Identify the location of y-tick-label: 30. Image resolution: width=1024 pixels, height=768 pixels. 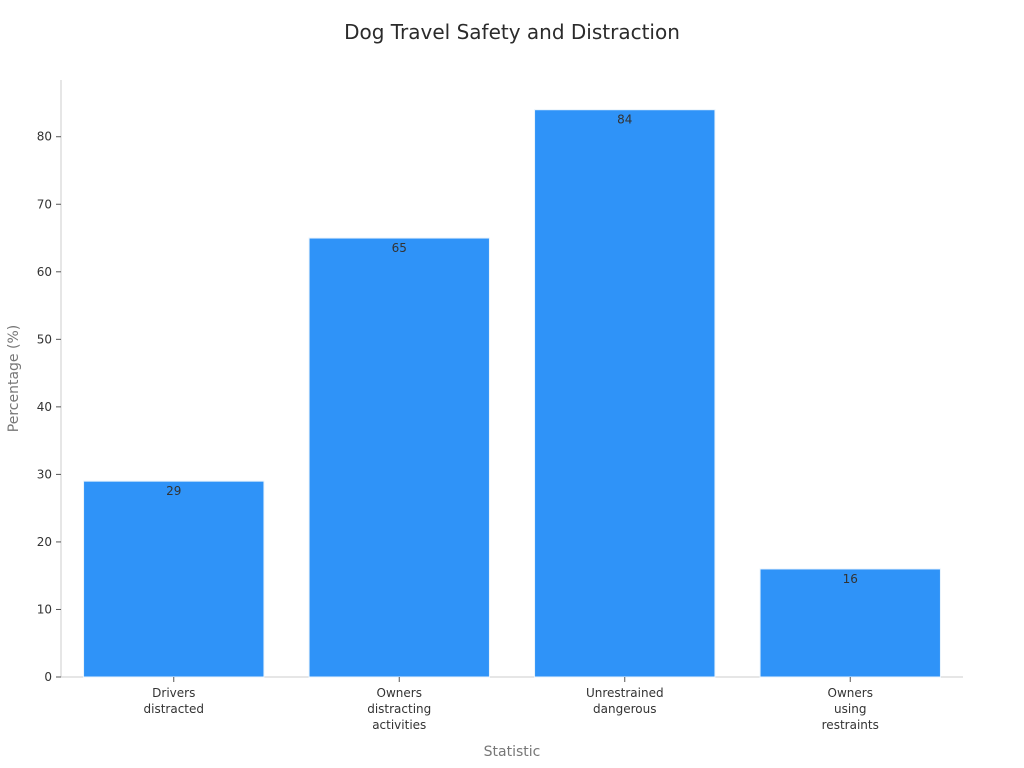
(44, 474).